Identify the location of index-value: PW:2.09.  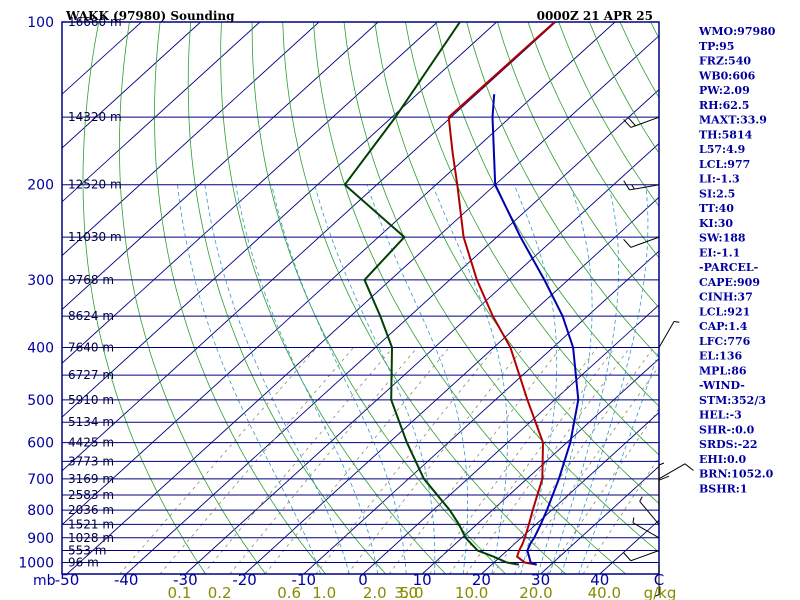
(724, 90).